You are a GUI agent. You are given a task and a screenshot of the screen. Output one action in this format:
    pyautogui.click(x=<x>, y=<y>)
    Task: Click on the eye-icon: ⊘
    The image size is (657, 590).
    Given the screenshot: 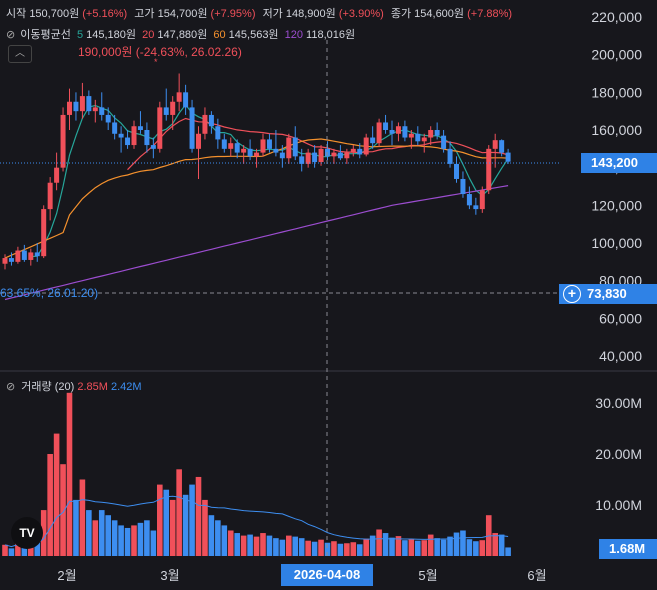 What is the action you would take?
    pyautogui.click(x=11, y=387)
    